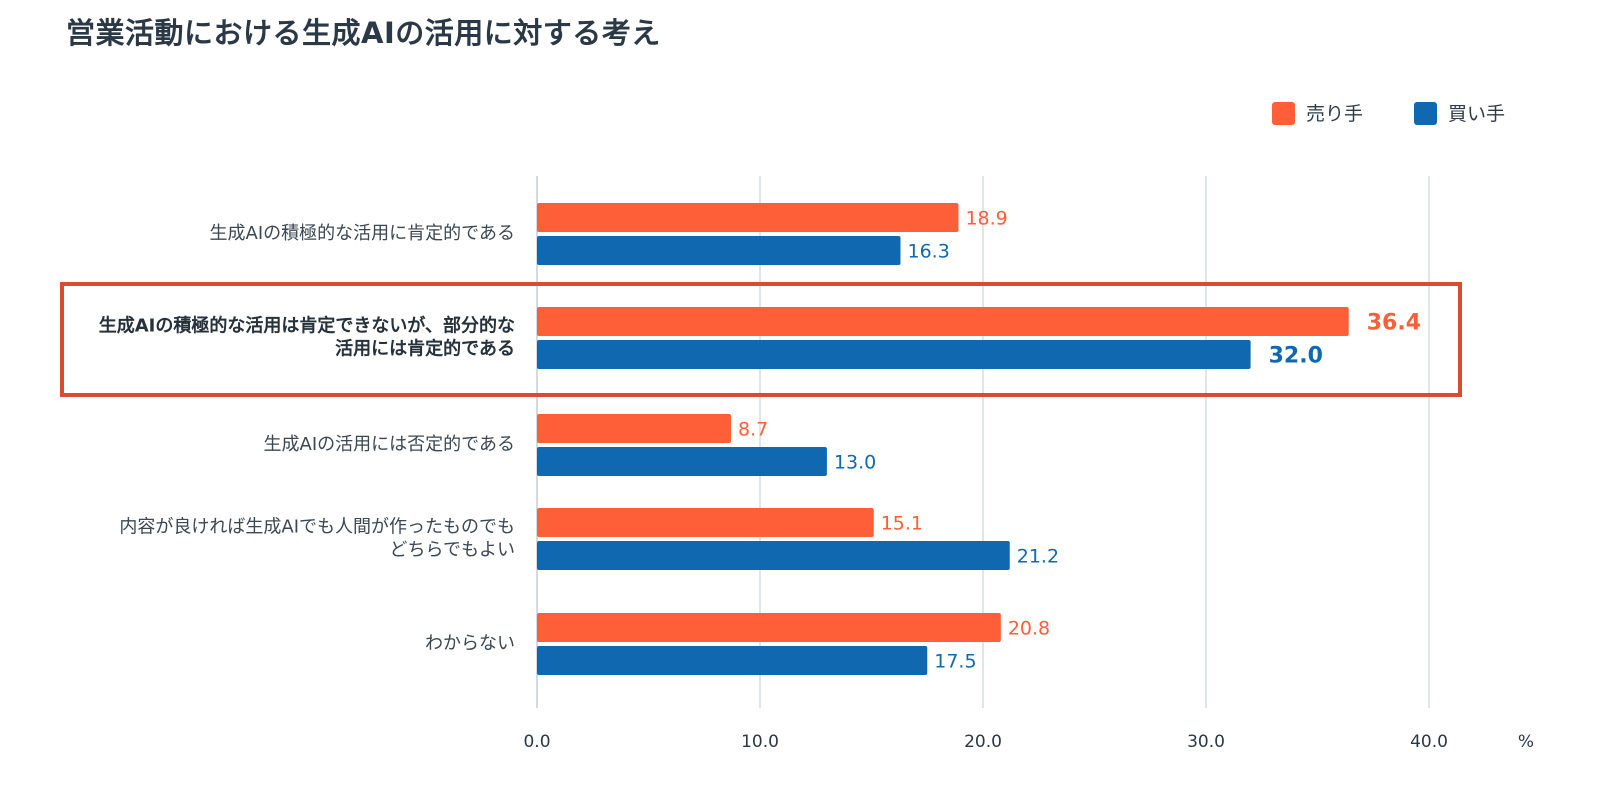  Describe the element at coordinates (855, 463) in the screenshot. I see `value-label-buyer: 13.0` at that location.